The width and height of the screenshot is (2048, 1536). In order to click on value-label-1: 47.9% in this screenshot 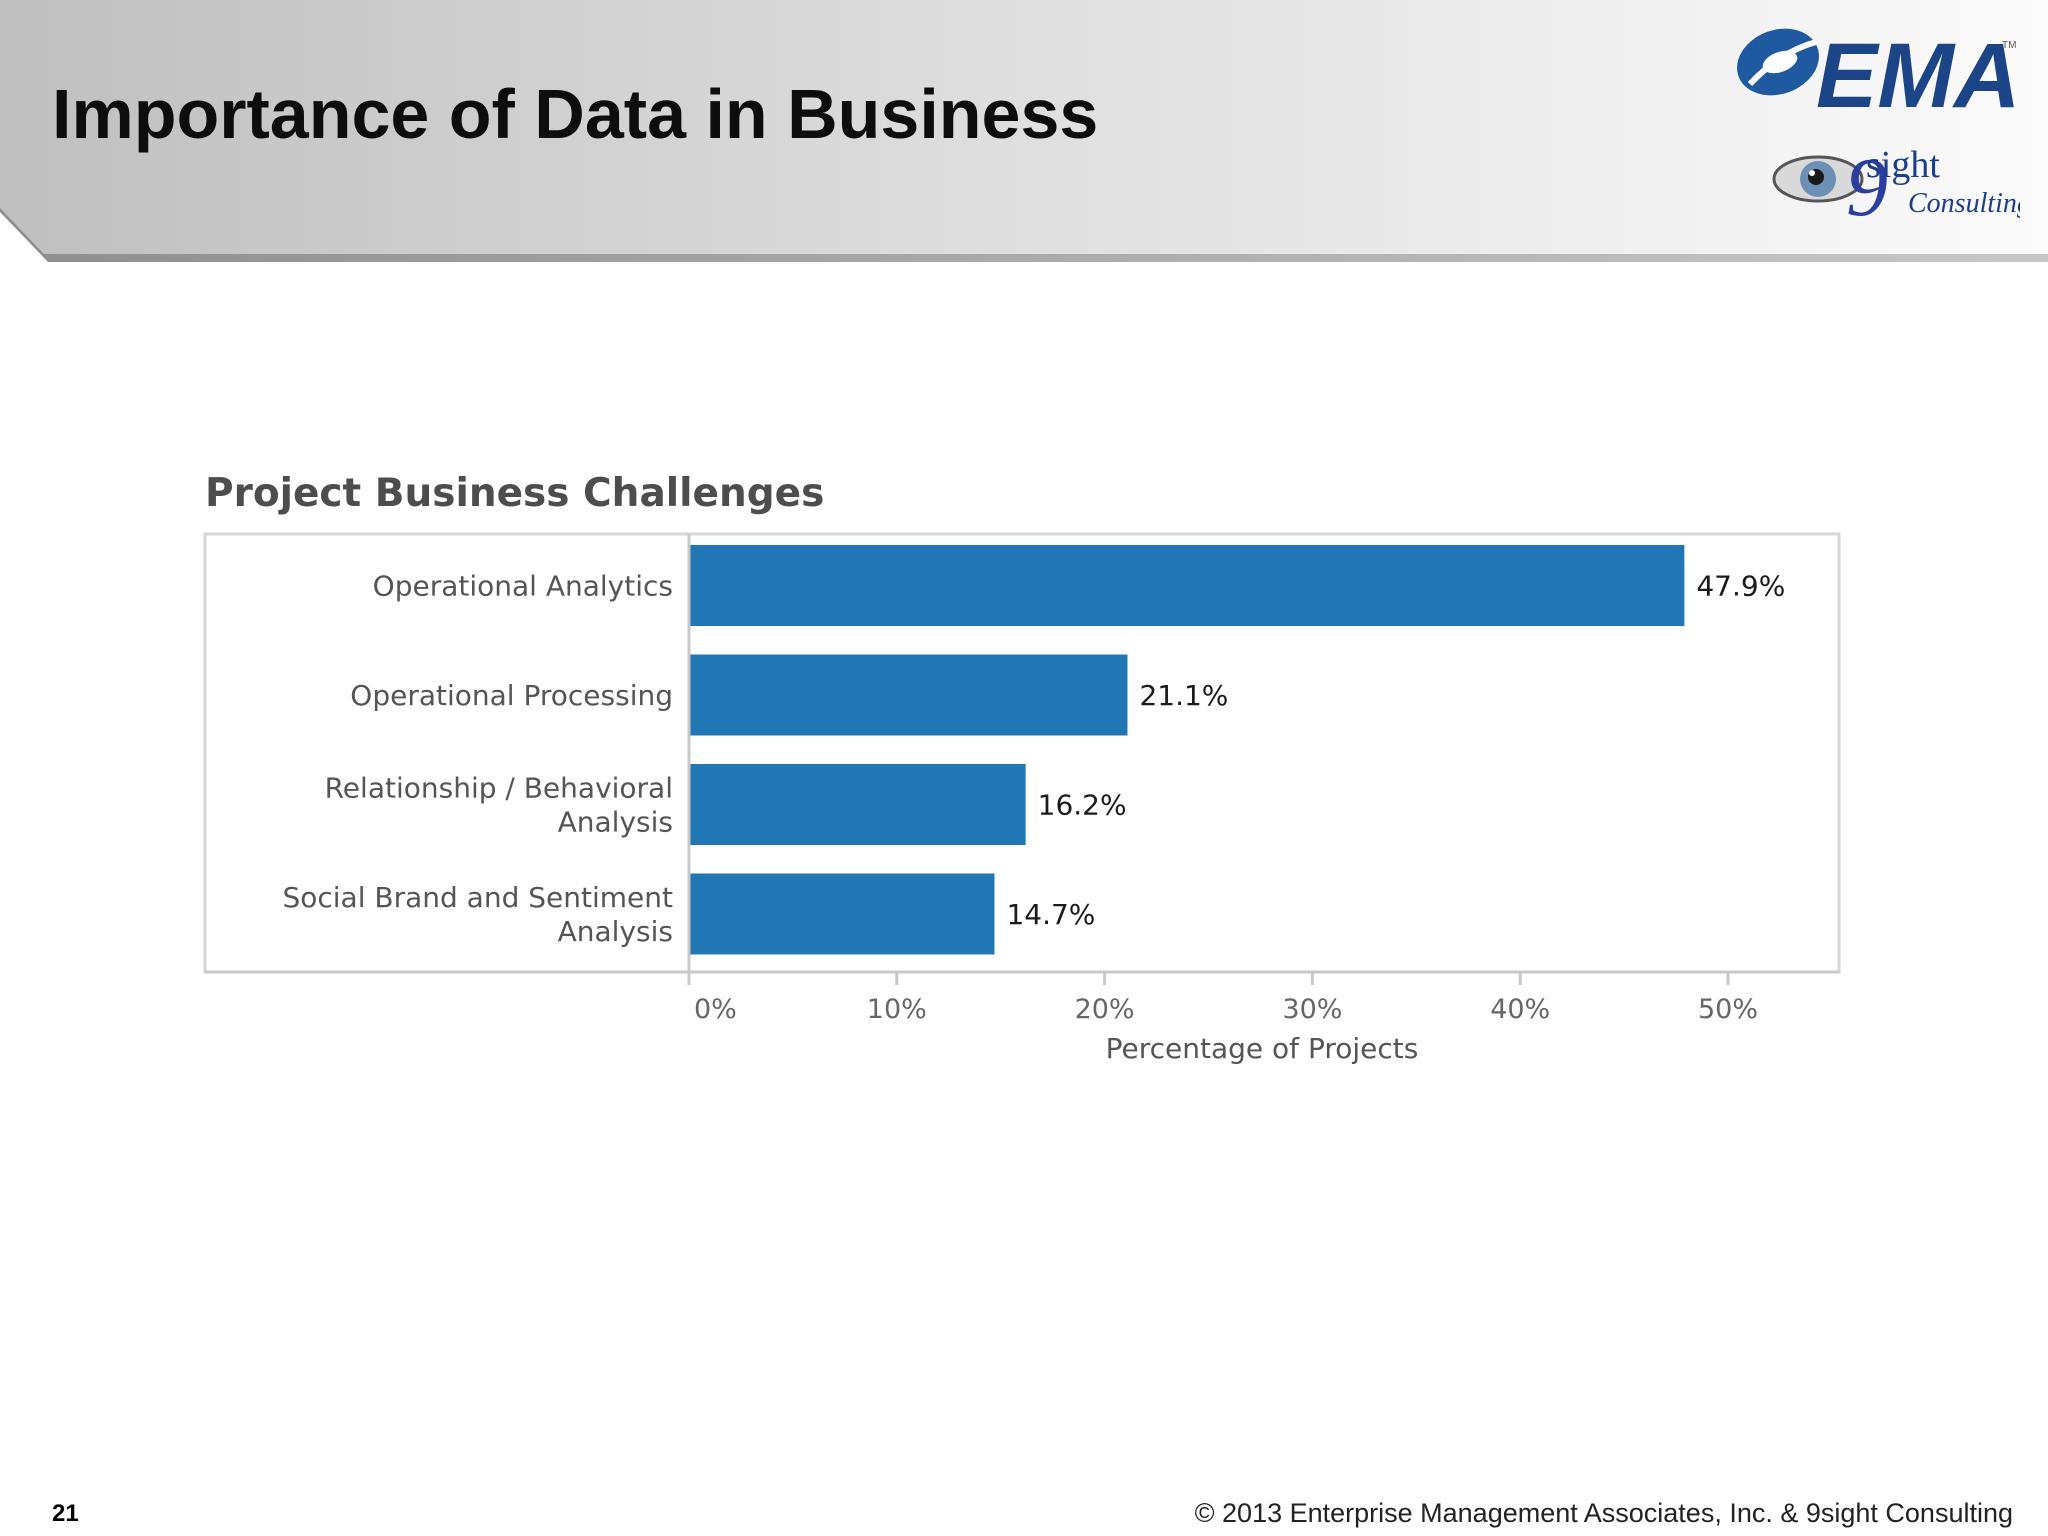, I will do `click(1740, 586)`.